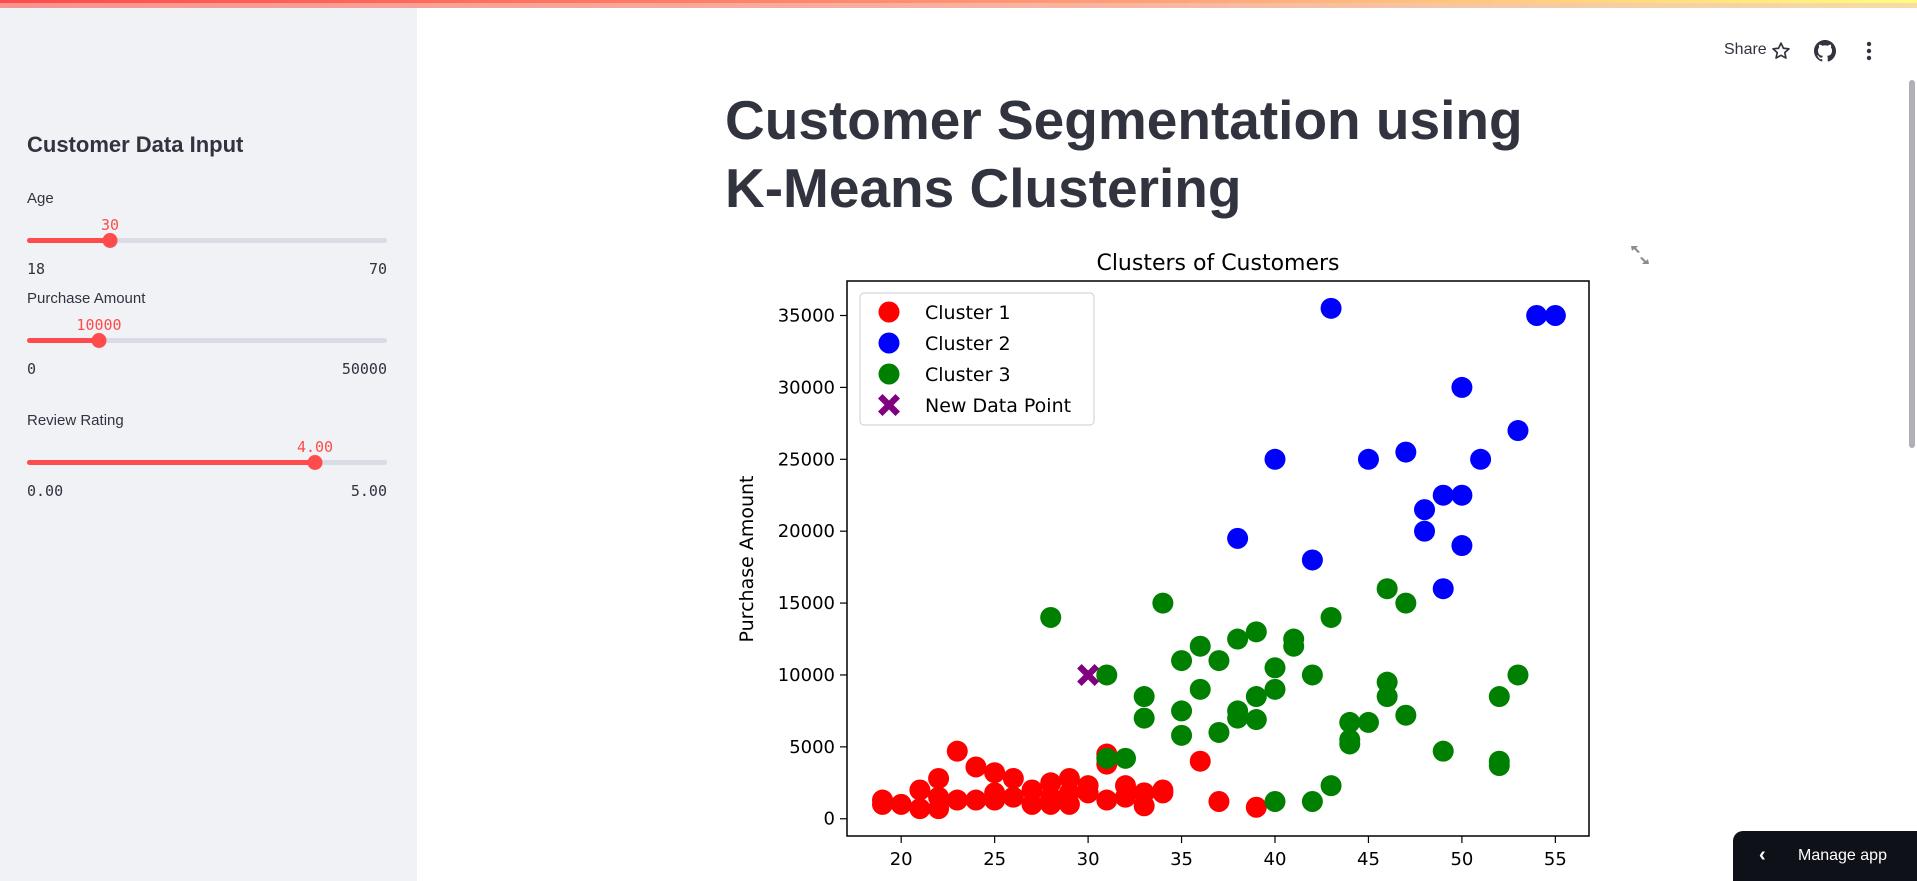 This screenshot has width=1917, height=881. I want to click on slider-age: Age 30 18 70, so click(207, 235).